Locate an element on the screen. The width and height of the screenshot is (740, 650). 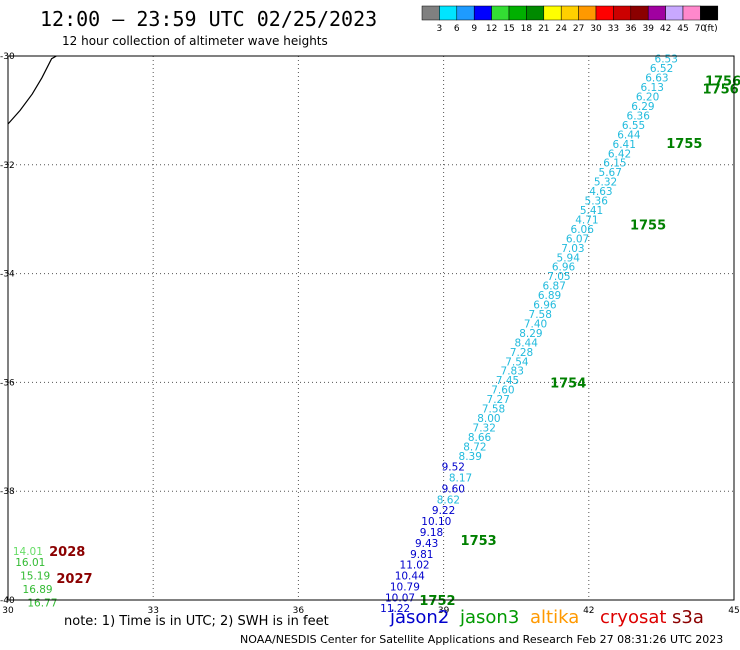
wave-height-label: 10.44 is located at coordinates (410, 577).